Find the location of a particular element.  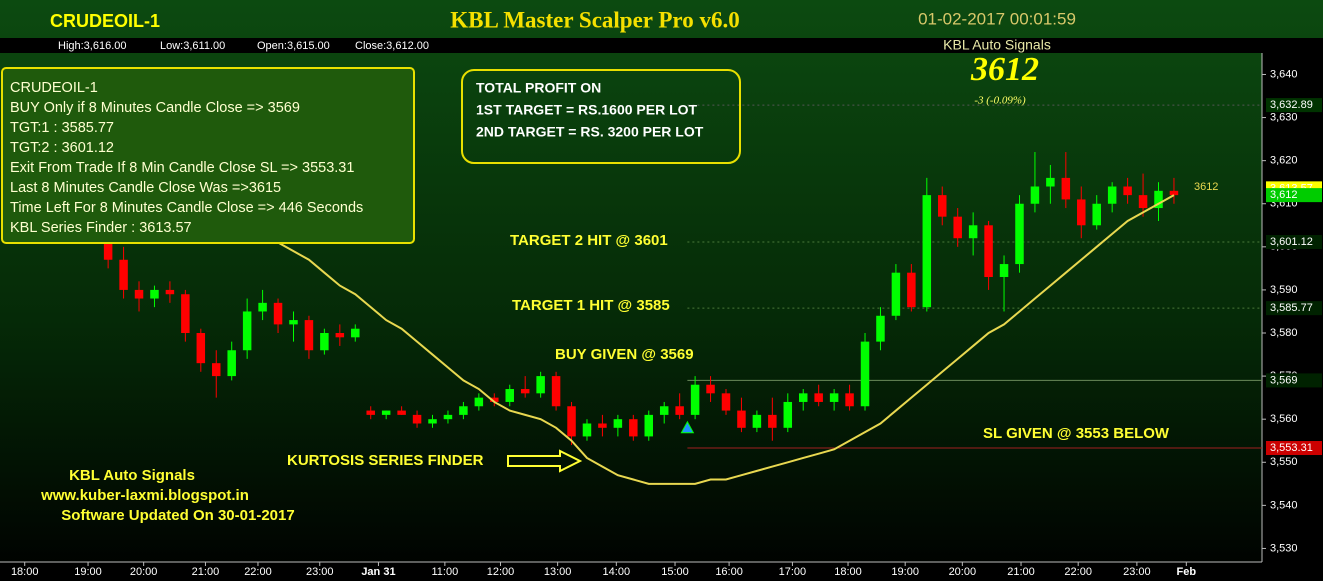

timestamp: 01-02-2017 00:01:59 is located at coordinates (997, 18).